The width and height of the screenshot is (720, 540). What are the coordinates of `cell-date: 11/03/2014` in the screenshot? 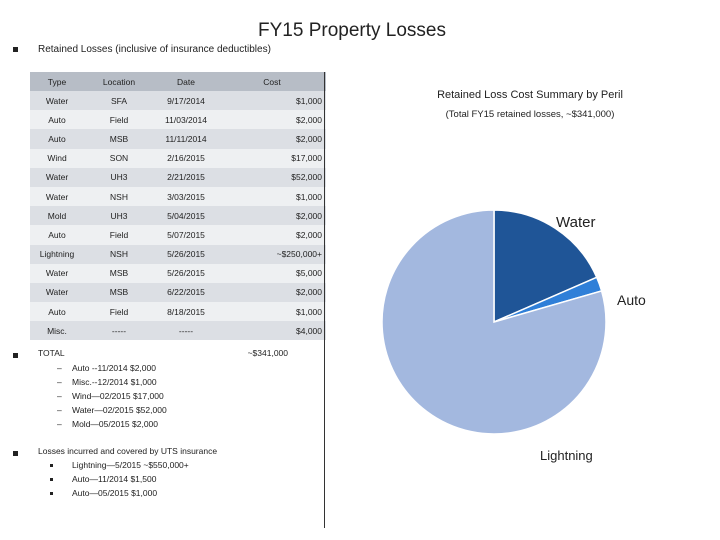 It's located at (186, 120).